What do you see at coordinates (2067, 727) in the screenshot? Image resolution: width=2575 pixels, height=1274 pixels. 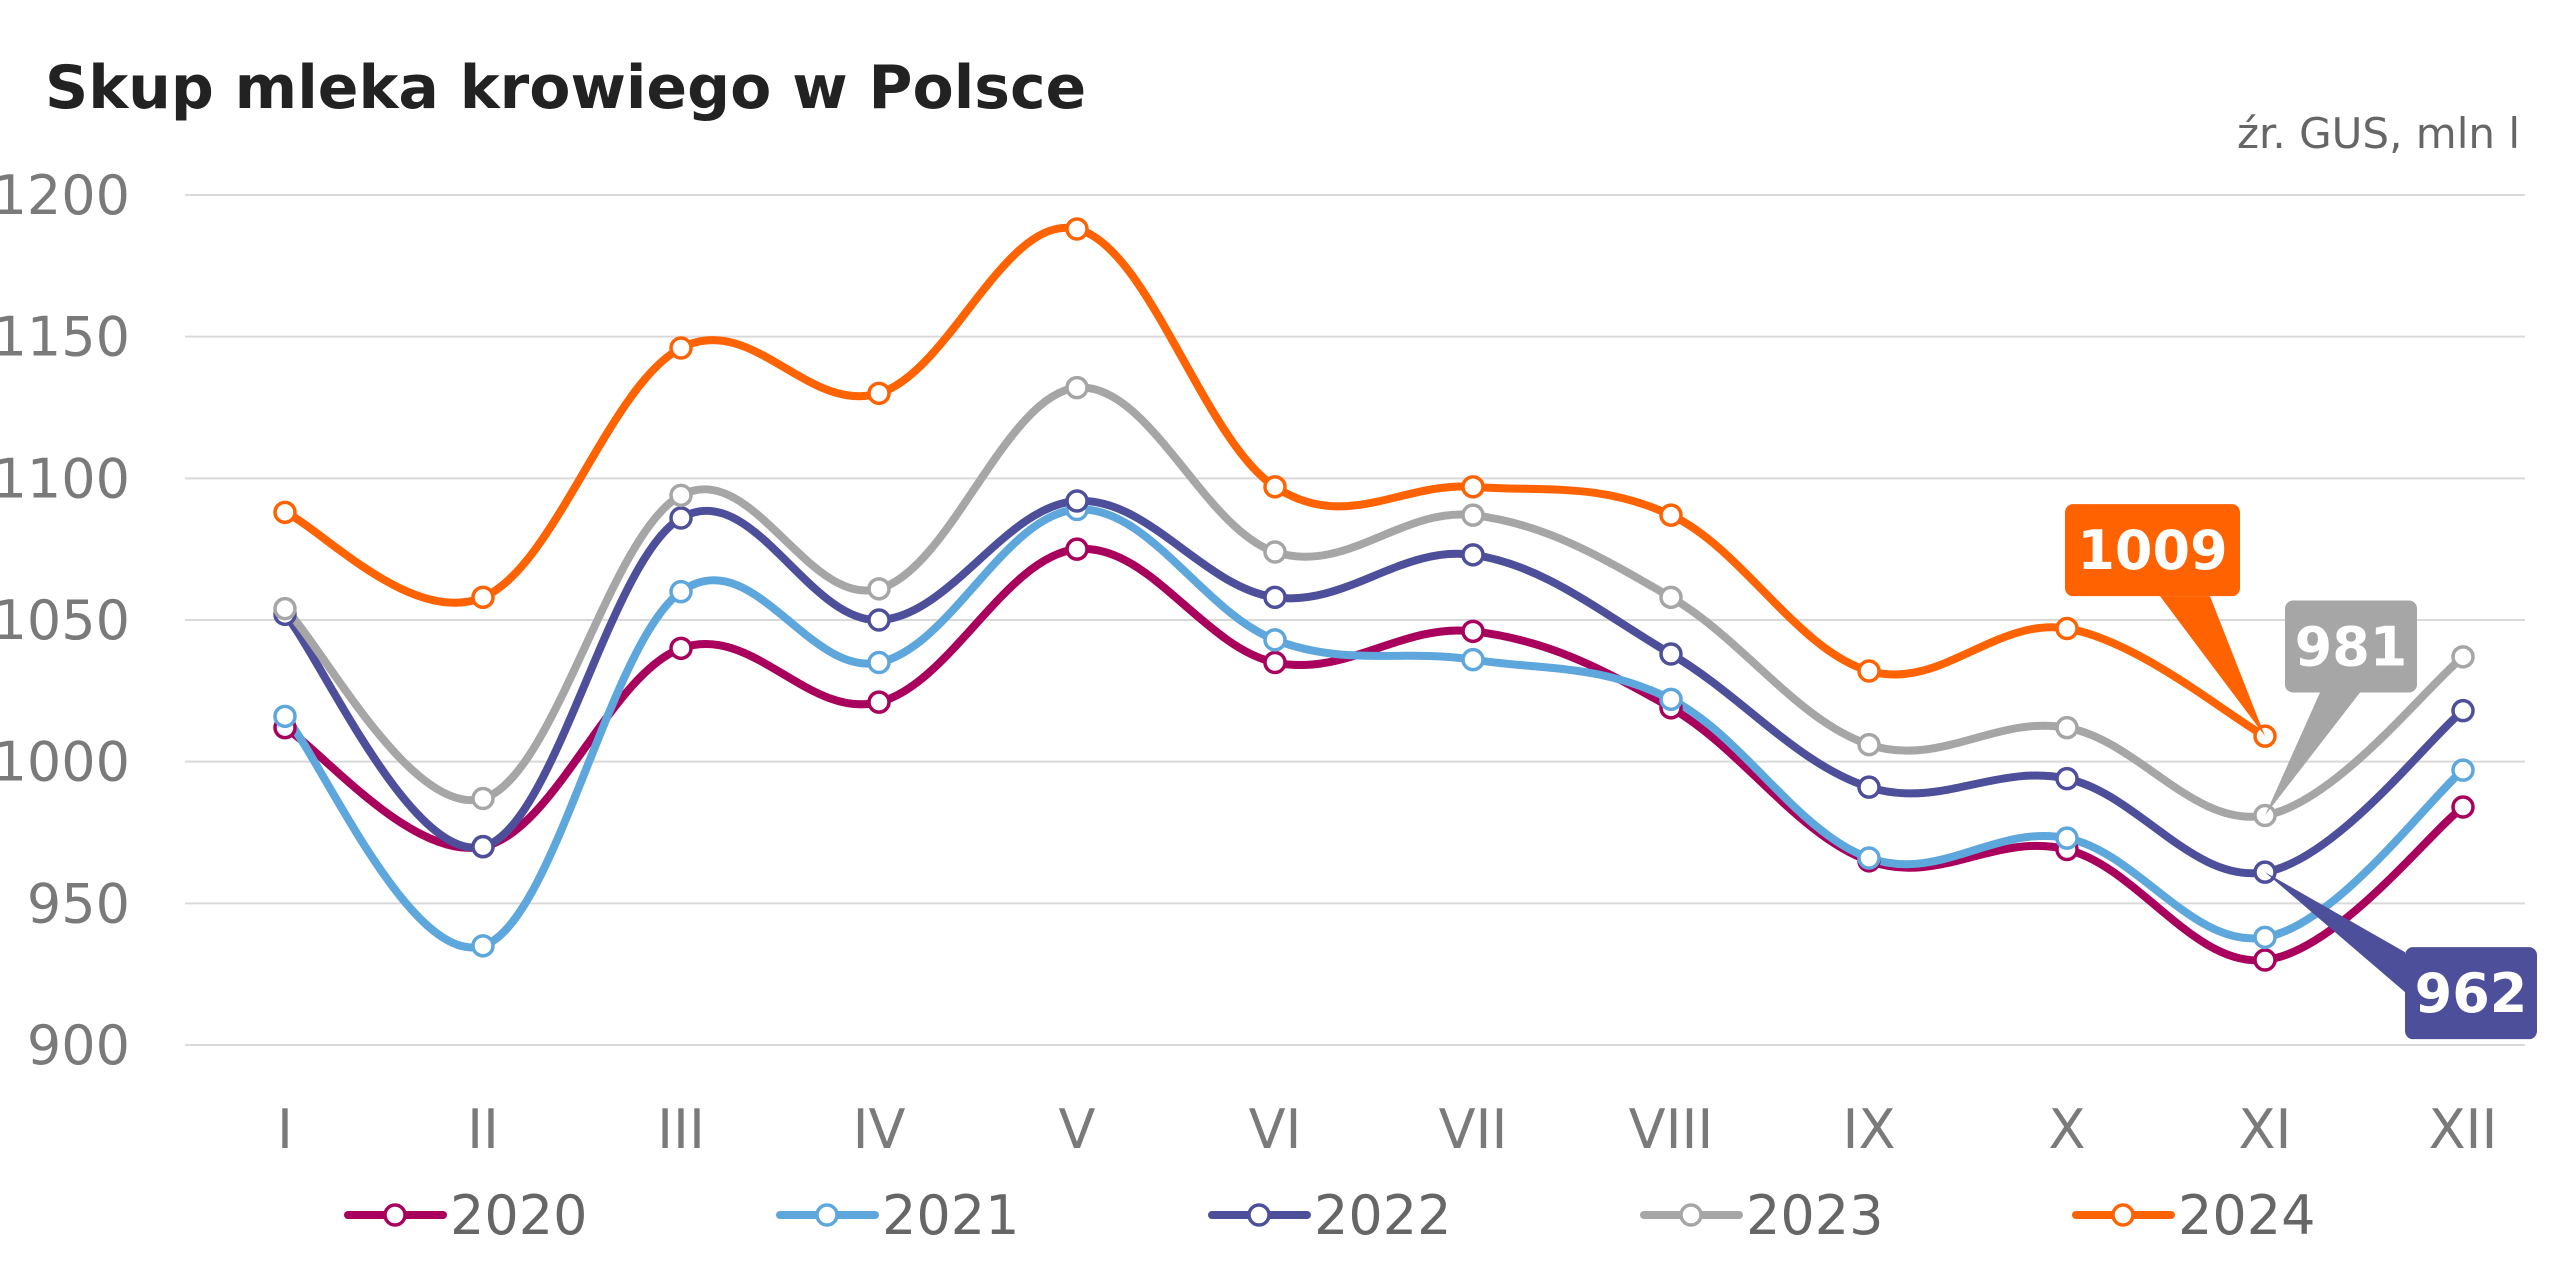 I see `data-point-2023-X` at bounding box center [2067, 727].